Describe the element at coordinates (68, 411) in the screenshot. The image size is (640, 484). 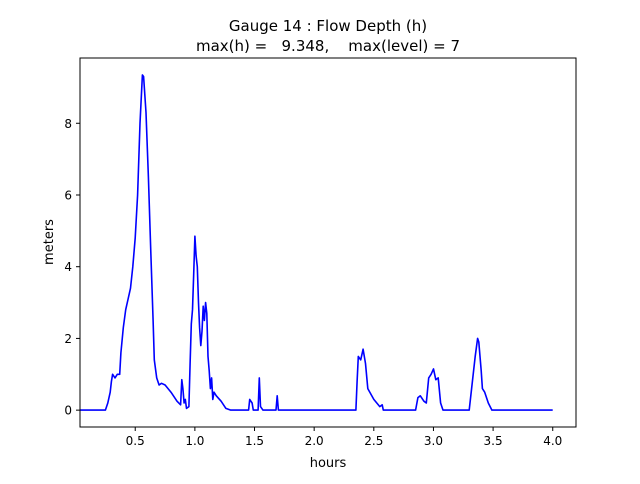
I see `y-tick-label: 0` at that location.